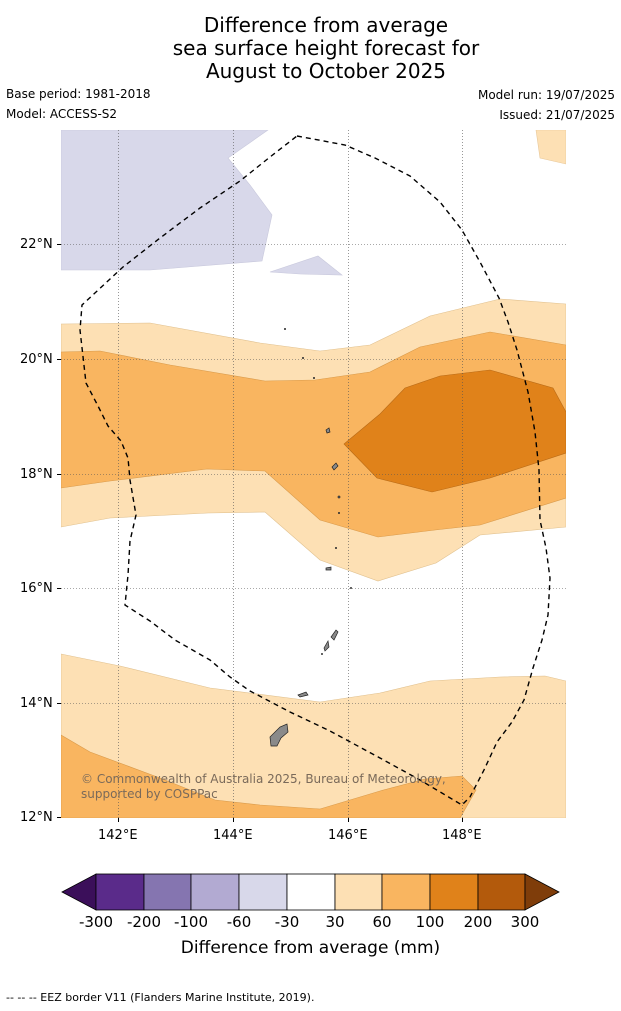 The height and width of the screenshot is (1011, 621). I want to click on lat-label-12n: 12°N, so click(36, 817).